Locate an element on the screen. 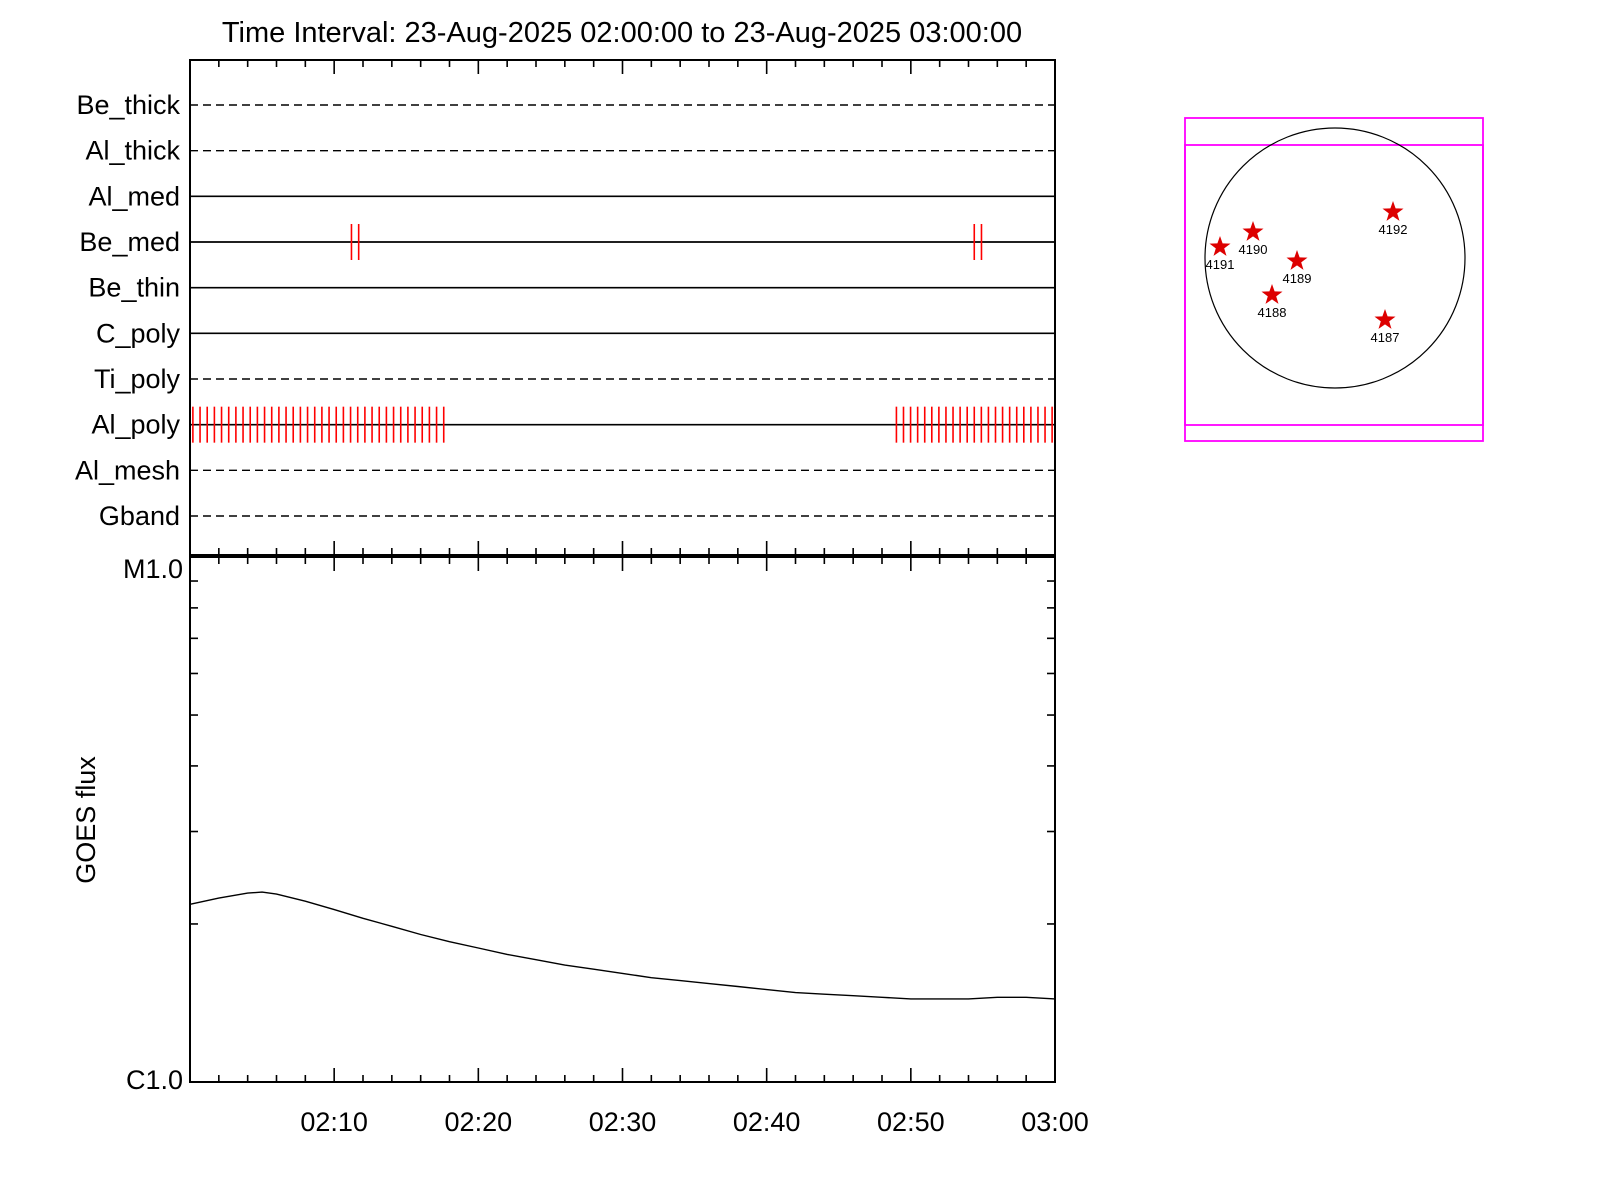 This screenshot has width=1600, height=1200. goes-axis-title: GOES flux is located at coordinates (86, 820).